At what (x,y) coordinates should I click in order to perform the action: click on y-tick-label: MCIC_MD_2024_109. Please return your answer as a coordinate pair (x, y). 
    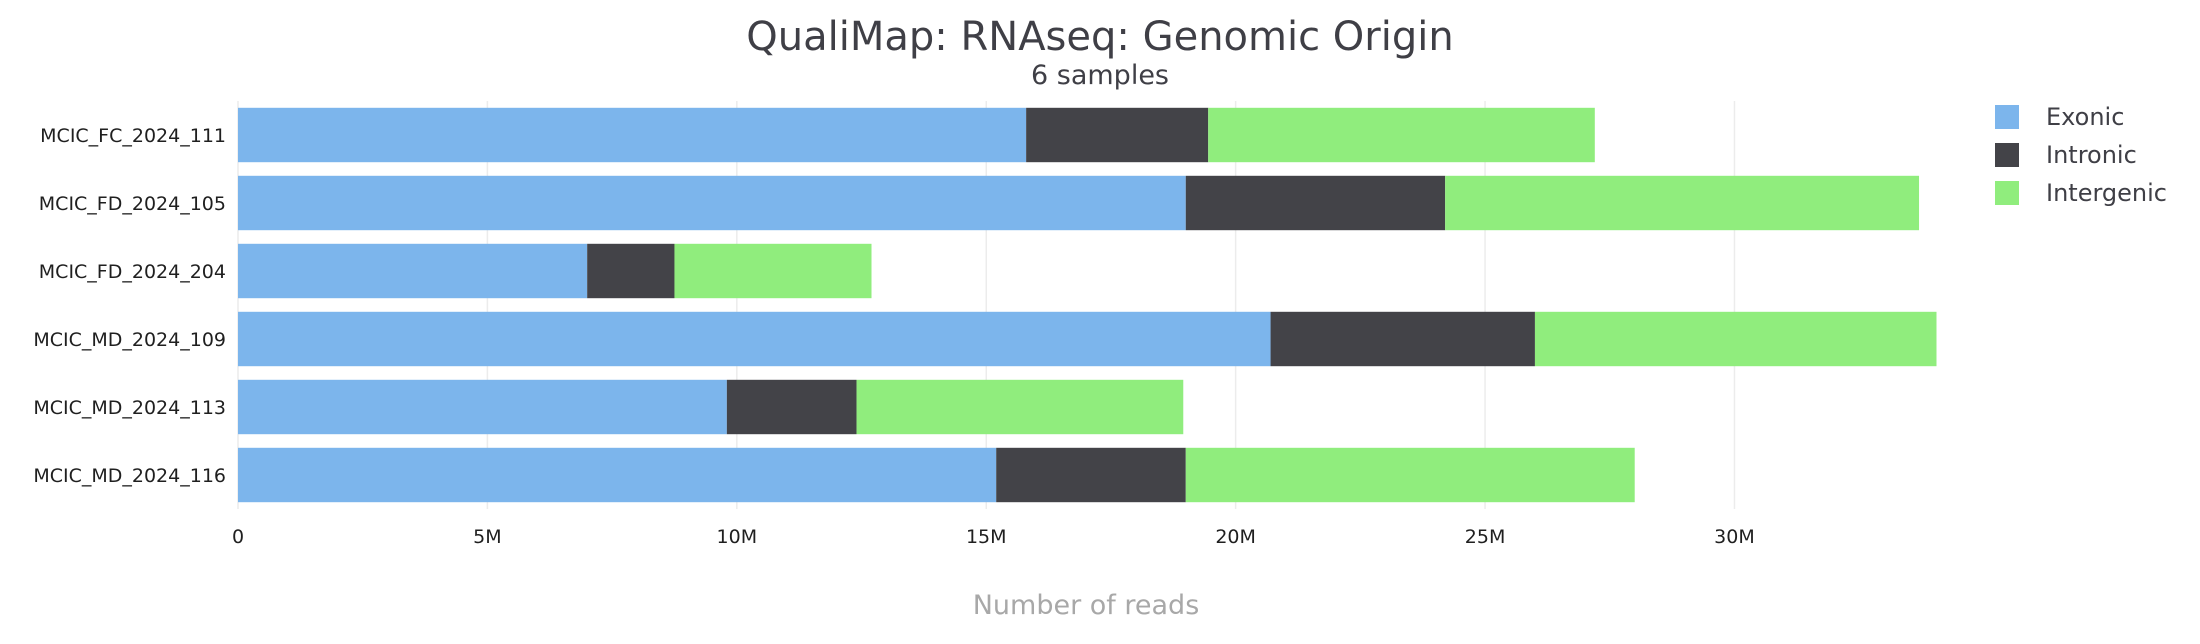
    Looking at the image, I should click on (129, 340).